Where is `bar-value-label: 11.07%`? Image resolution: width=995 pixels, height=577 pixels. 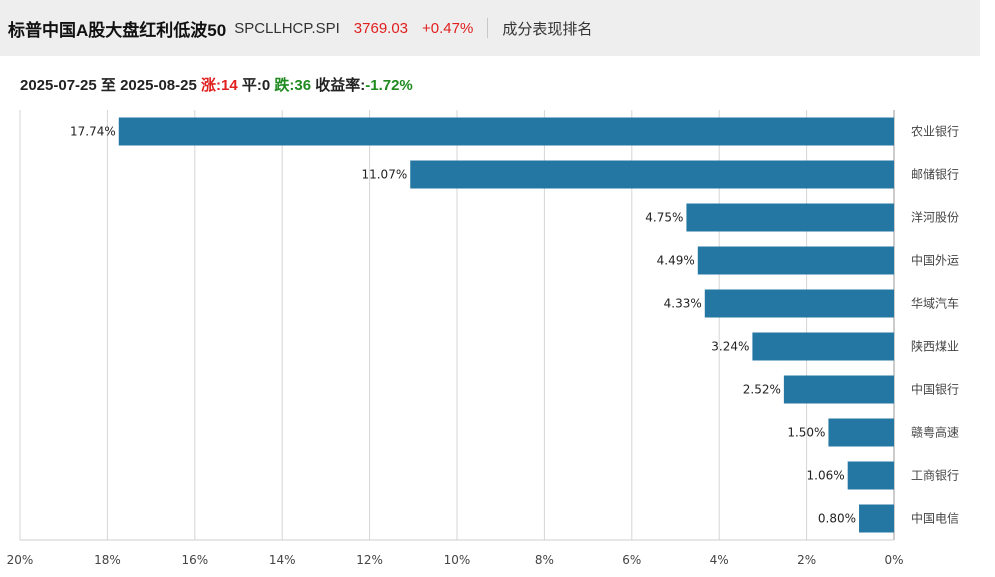
bar-value-label: 11.07% is located at coordinates (384, 175).